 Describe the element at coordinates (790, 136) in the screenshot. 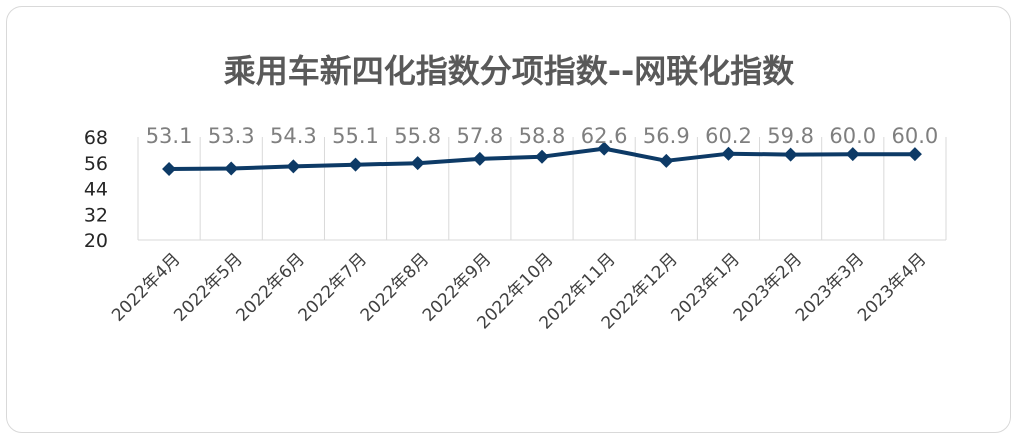

I see `data-label: 59.8` at that location.